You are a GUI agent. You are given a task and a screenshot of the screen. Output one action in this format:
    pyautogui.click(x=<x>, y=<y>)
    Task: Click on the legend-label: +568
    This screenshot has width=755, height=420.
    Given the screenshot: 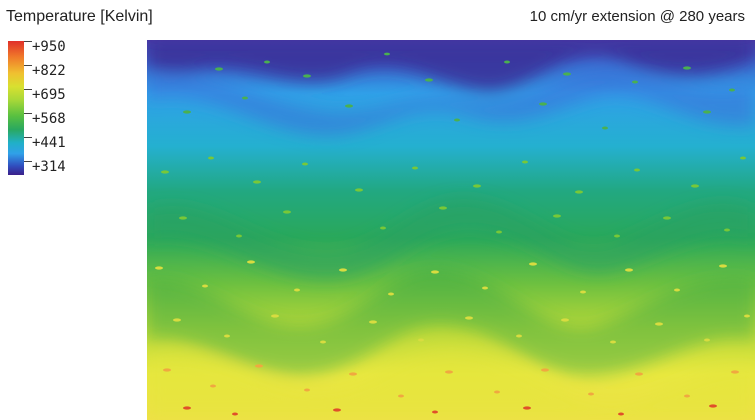 What is the action you would take?
    pyautogui.click(x=49, y=119)
    